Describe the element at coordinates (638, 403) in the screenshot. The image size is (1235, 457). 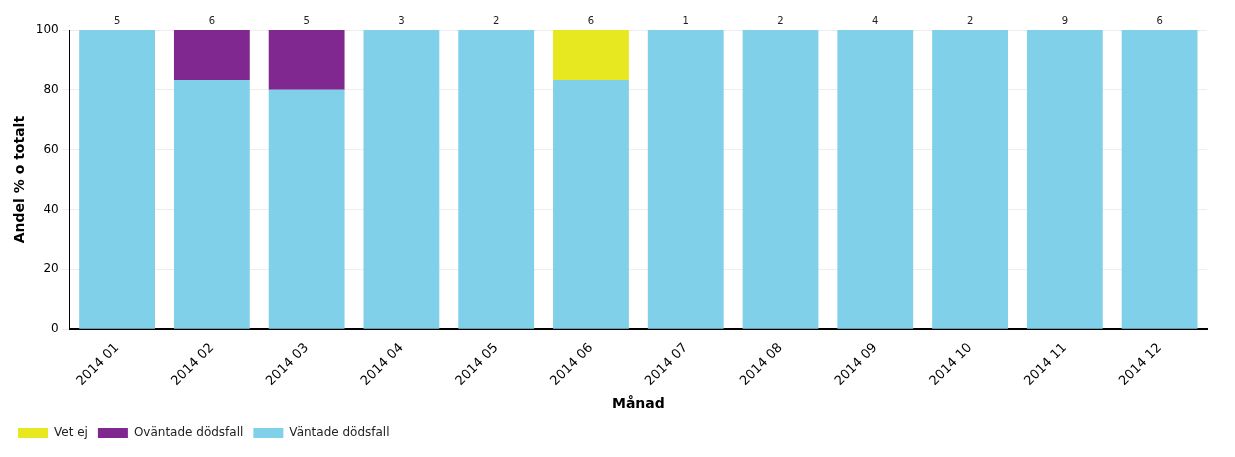
I see `x-axis-title: Månad` at that location.